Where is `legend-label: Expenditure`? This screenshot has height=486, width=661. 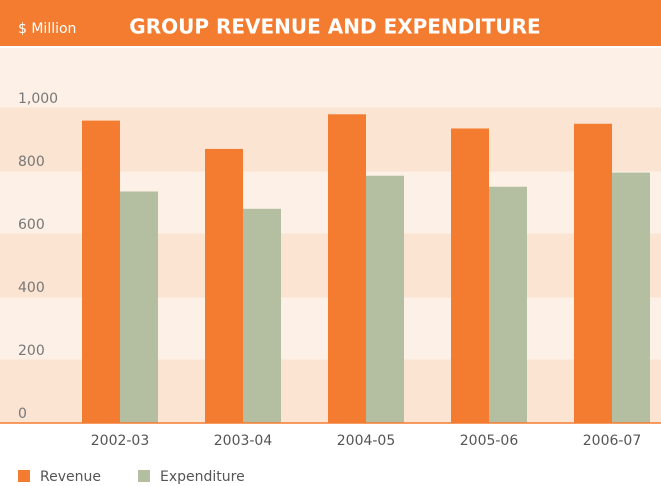 legend-label: Expenditure is located at coordinates (202, 477).